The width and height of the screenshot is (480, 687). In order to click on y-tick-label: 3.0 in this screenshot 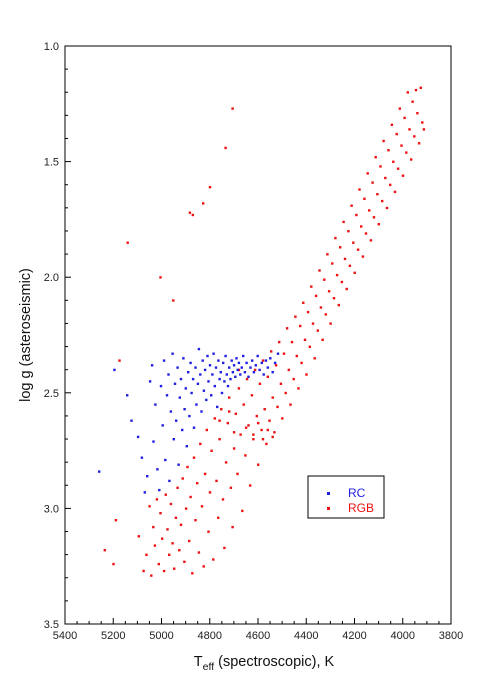, I will do `click(51, 509)`.